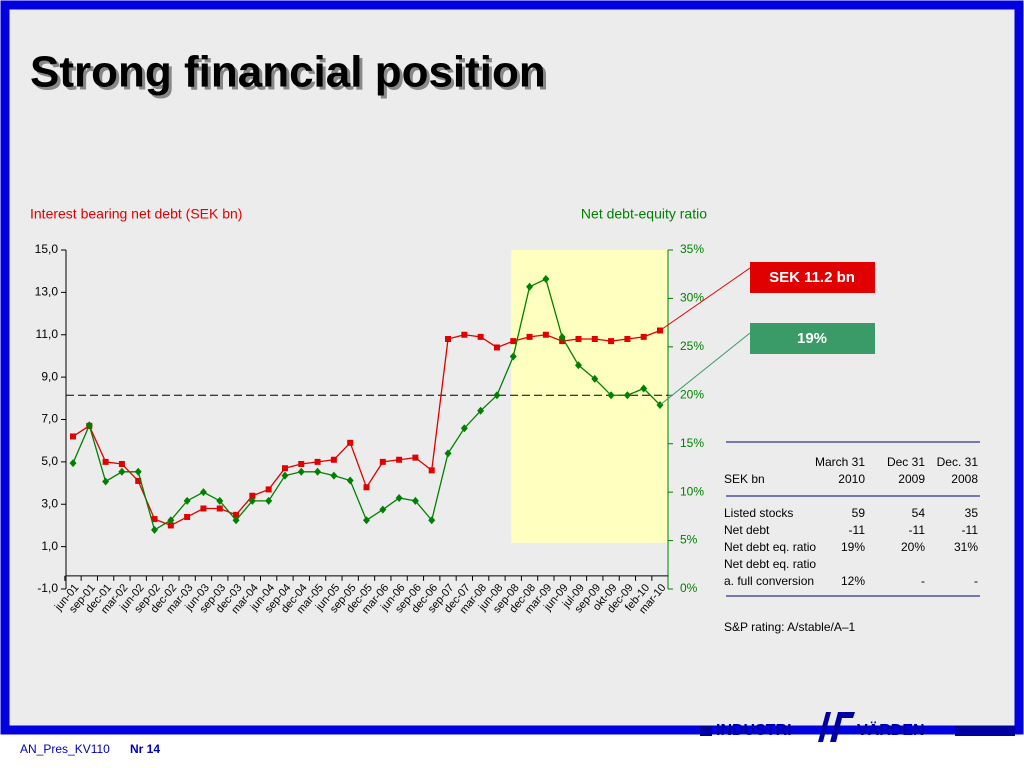  What do you see at coordinates (145, 749) in the screenshot?
I see `footer-page: Nr 14` at bounding box center [145, 749].